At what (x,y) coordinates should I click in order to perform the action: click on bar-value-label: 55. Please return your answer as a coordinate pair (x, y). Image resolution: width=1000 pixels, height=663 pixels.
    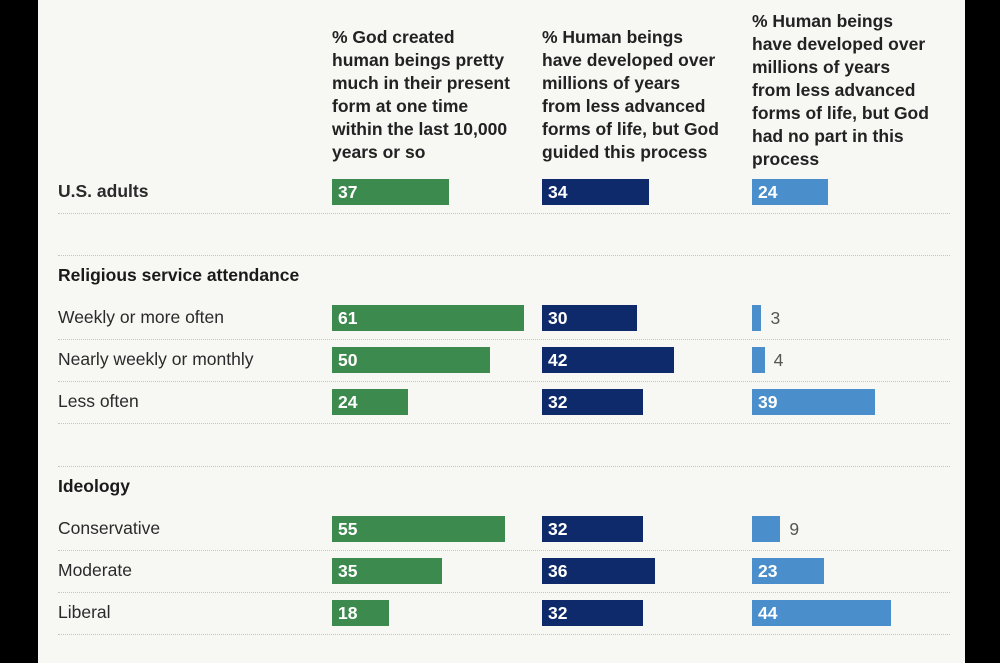
    Looking at the image, I should click on (348, 529).